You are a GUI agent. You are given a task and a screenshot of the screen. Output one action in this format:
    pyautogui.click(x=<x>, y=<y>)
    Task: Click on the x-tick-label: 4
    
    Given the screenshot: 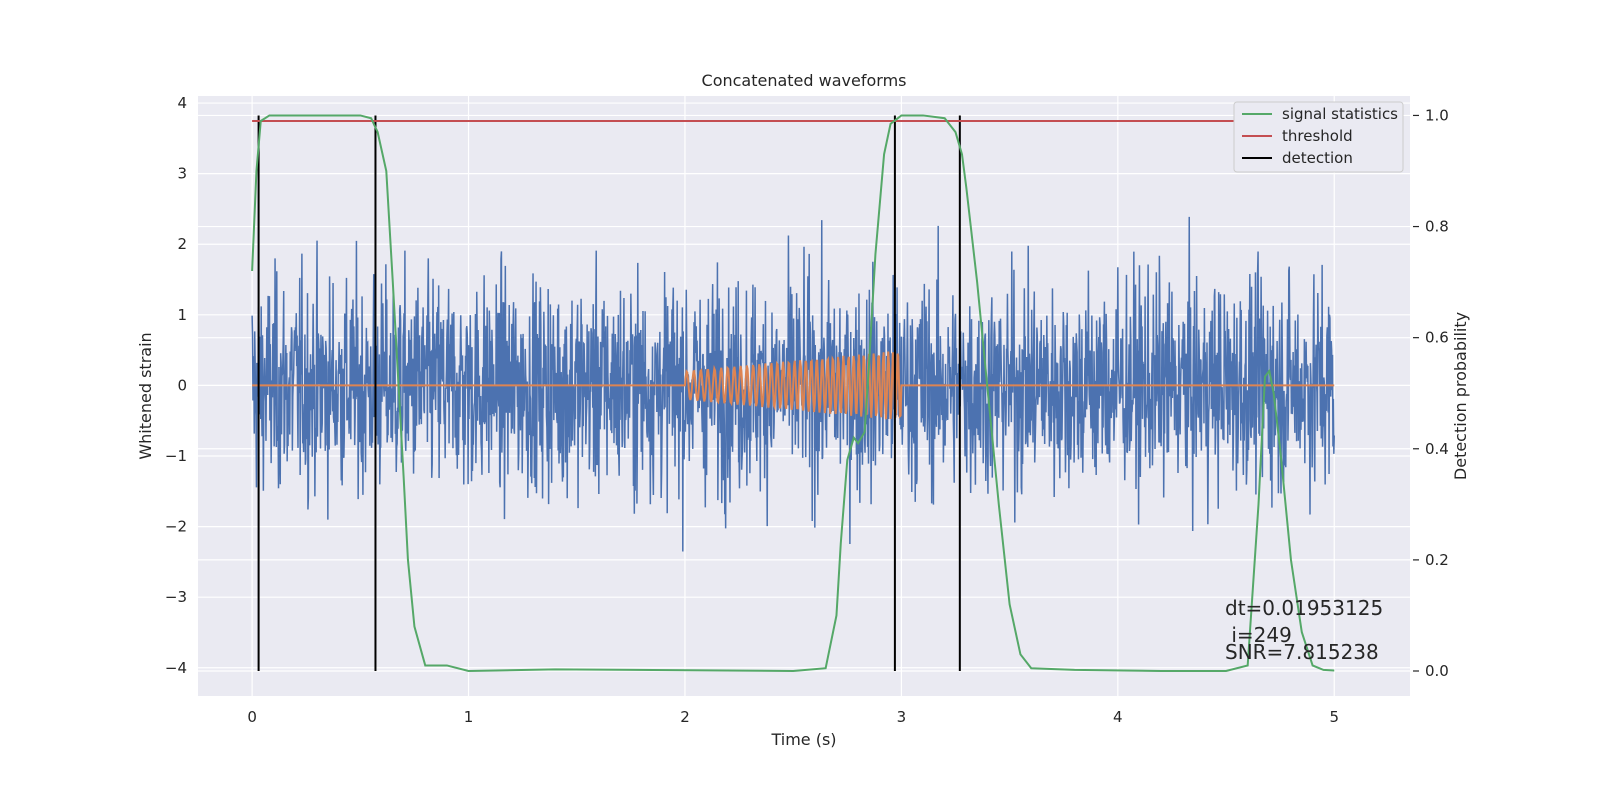 What is the action you would take?
    pyautogui.click(x=1118, y=717)
    